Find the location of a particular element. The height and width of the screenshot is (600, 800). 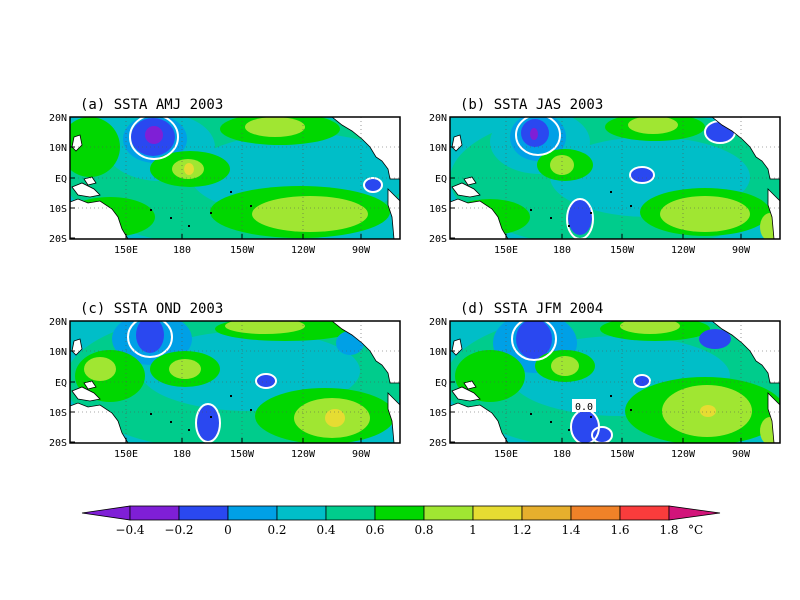

svg-text: 0.0 is located at coordinates (584, 407).